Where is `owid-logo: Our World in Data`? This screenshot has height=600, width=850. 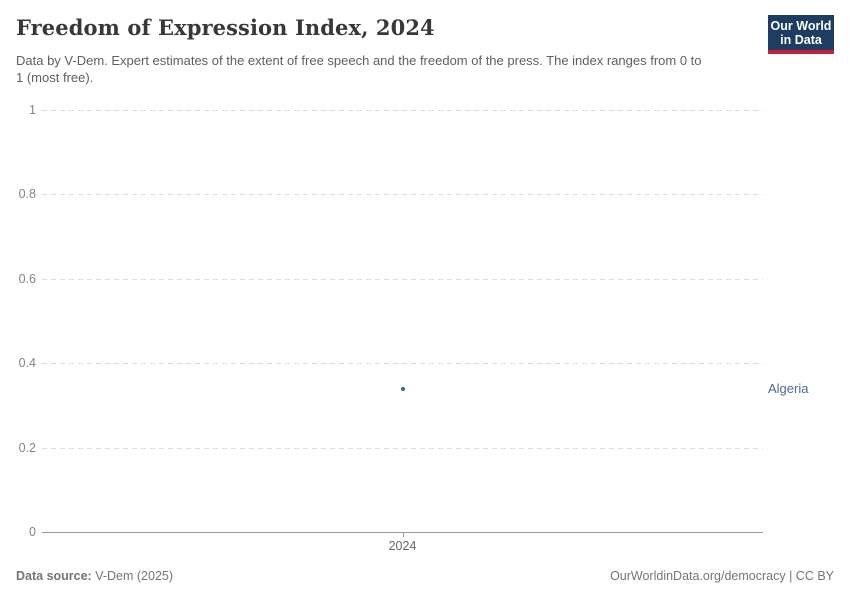
owid-logo: Our World in Data is located at coordinates (801, 34).